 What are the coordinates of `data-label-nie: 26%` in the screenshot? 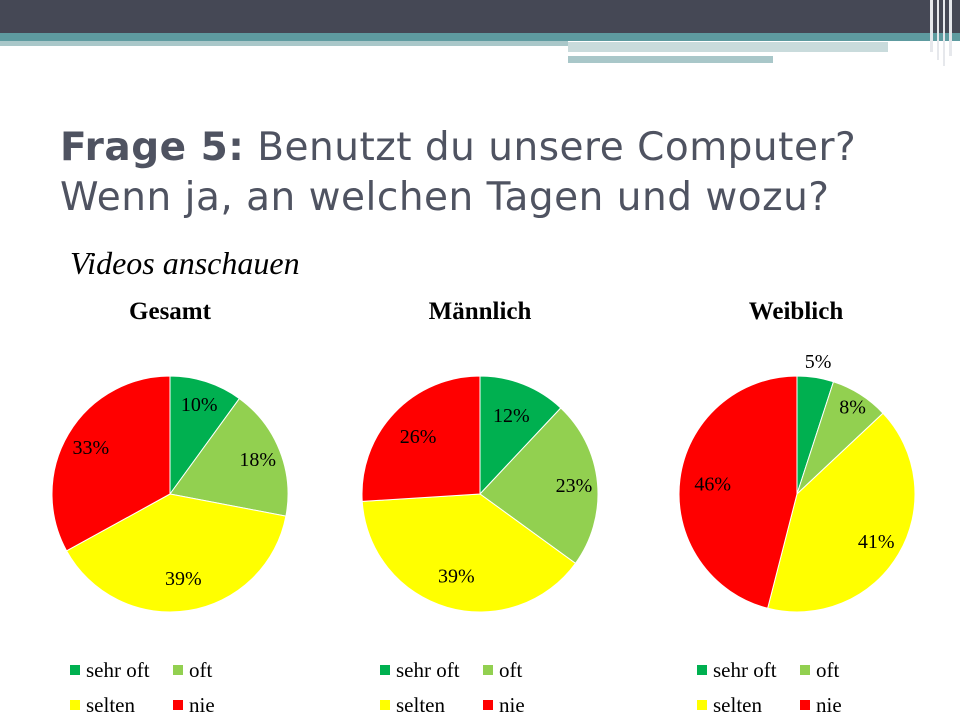 It's located at (418, 437).